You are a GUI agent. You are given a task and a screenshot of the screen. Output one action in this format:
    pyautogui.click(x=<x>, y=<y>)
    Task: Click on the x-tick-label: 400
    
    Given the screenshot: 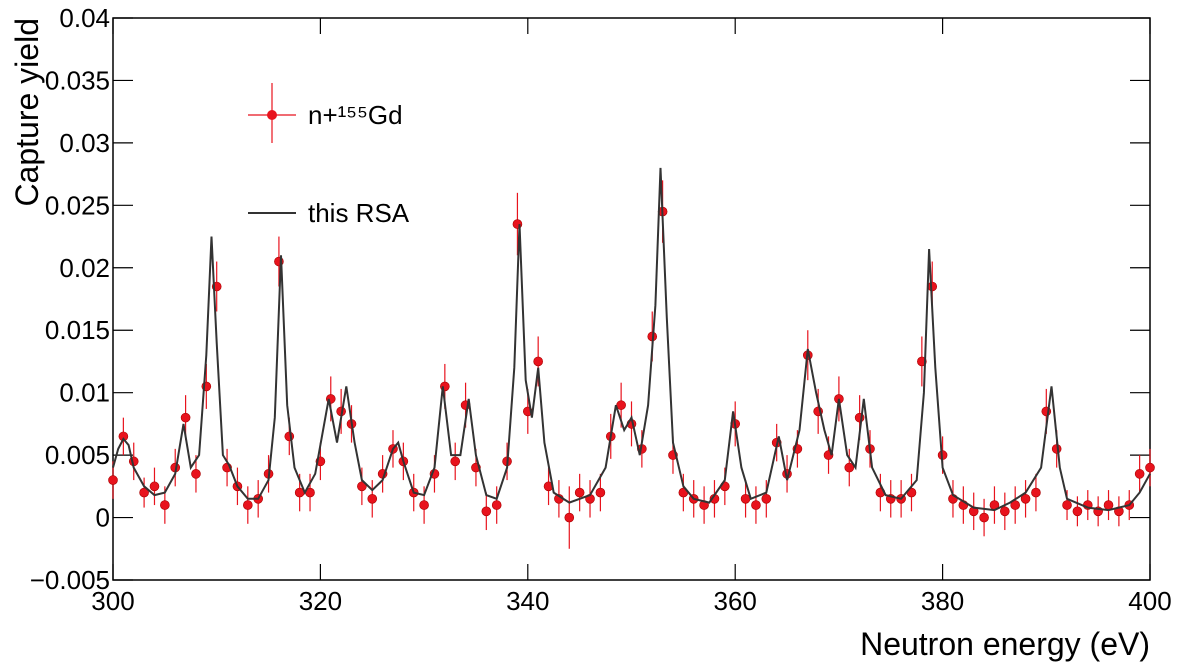 What is the action you would take?
    pyautogui.click(x=1149, y=601)
    